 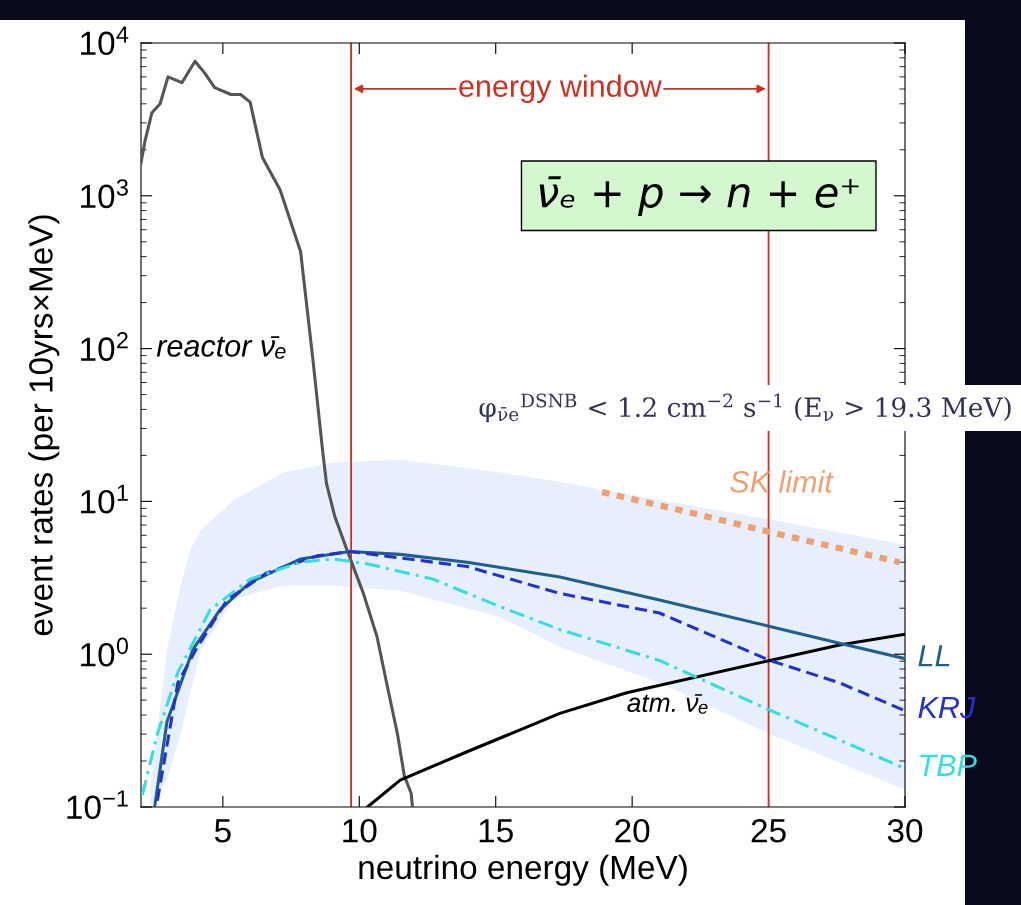 I want to click on y-axis-title: event rates (per 10yrs×MeV), so click(x=44, y=425).